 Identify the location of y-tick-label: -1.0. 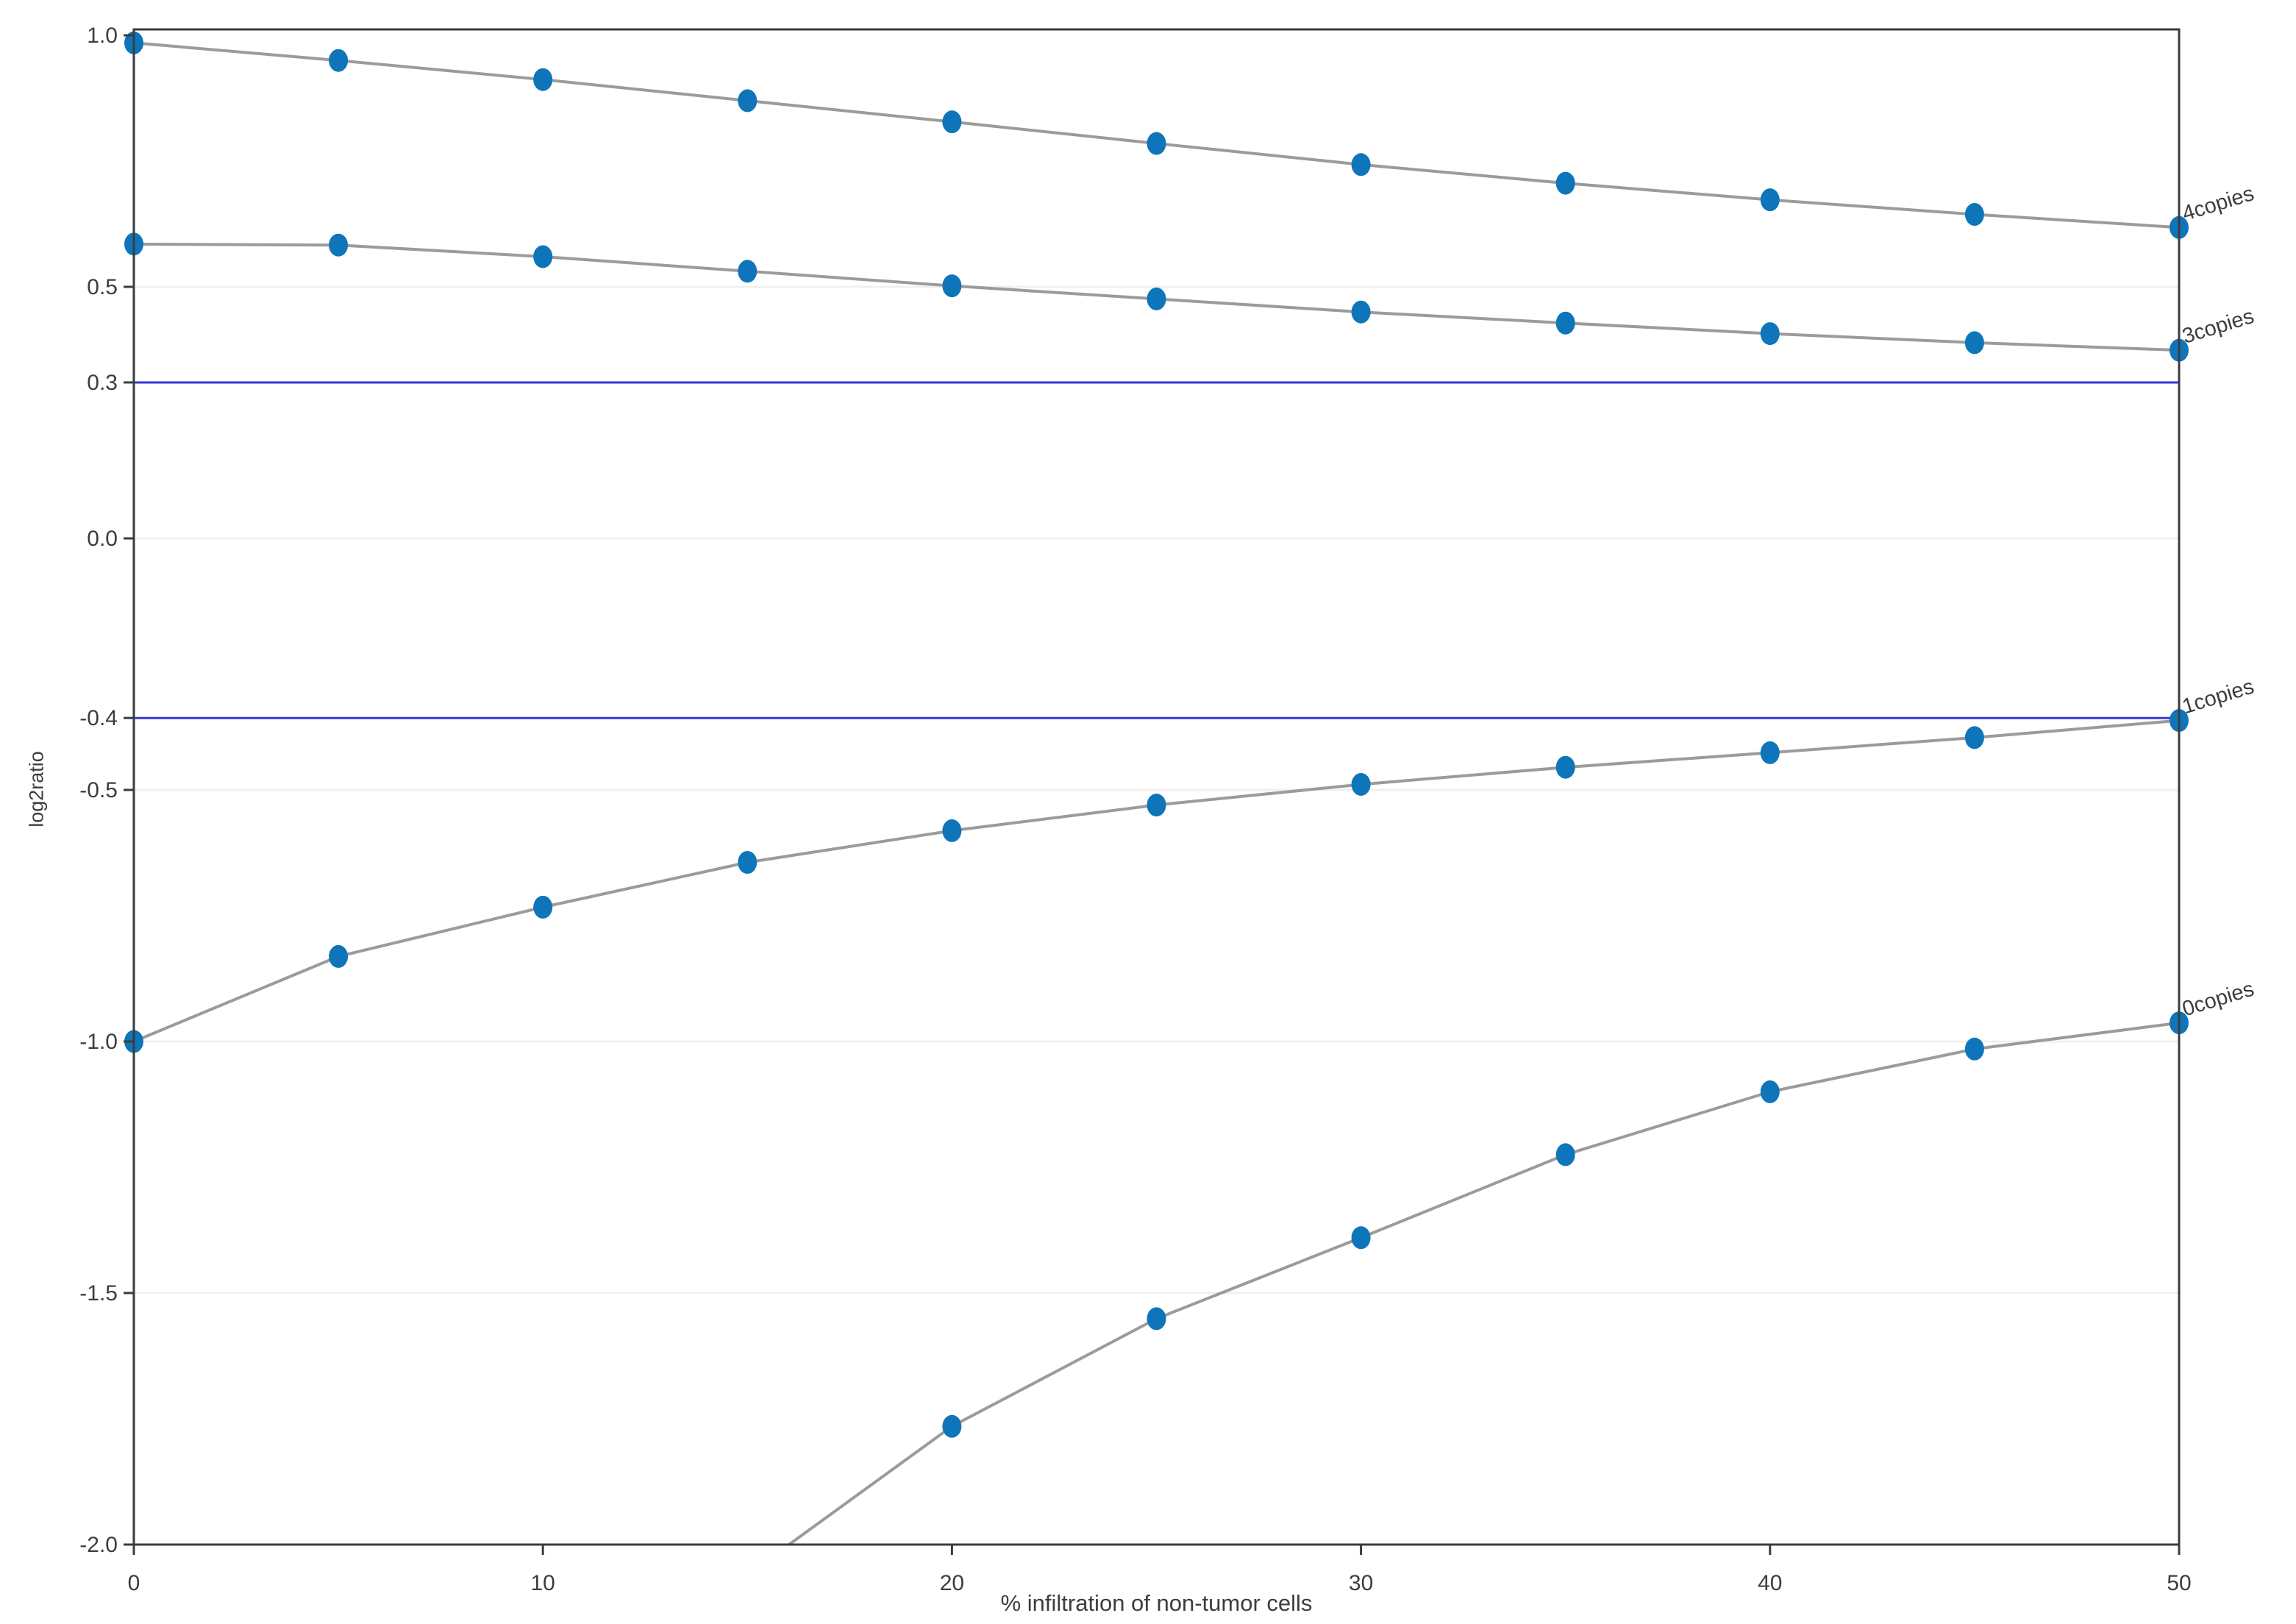
(98, 1042).